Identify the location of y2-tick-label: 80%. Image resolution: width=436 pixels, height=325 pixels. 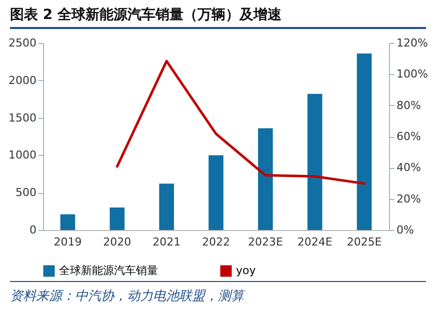
(408, 105).